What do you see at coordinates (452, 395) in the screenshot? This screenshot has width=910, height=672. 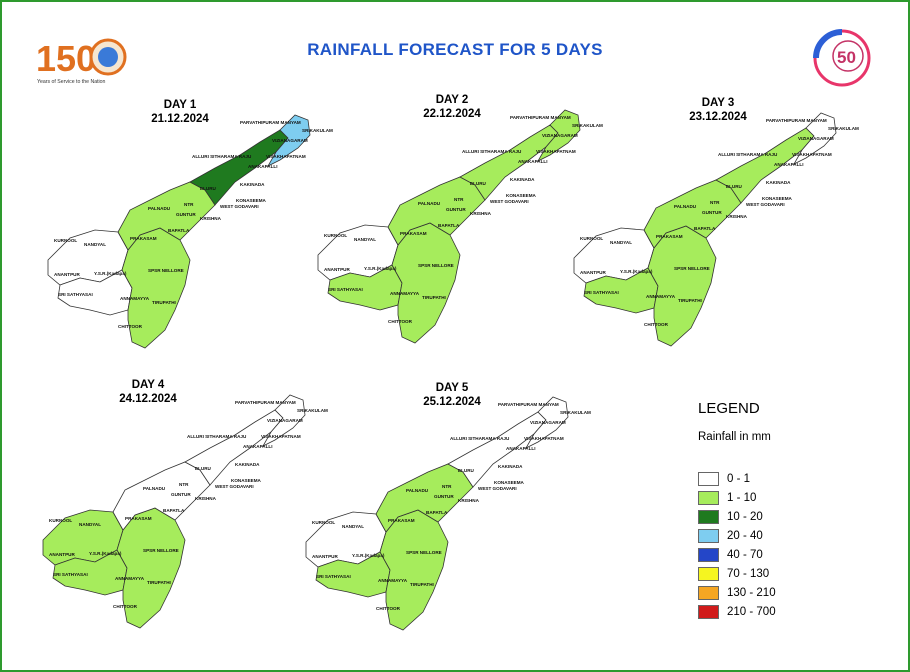 I see `day5-header: DAY 5 25.12.2024` at bounding box center [452, 395].